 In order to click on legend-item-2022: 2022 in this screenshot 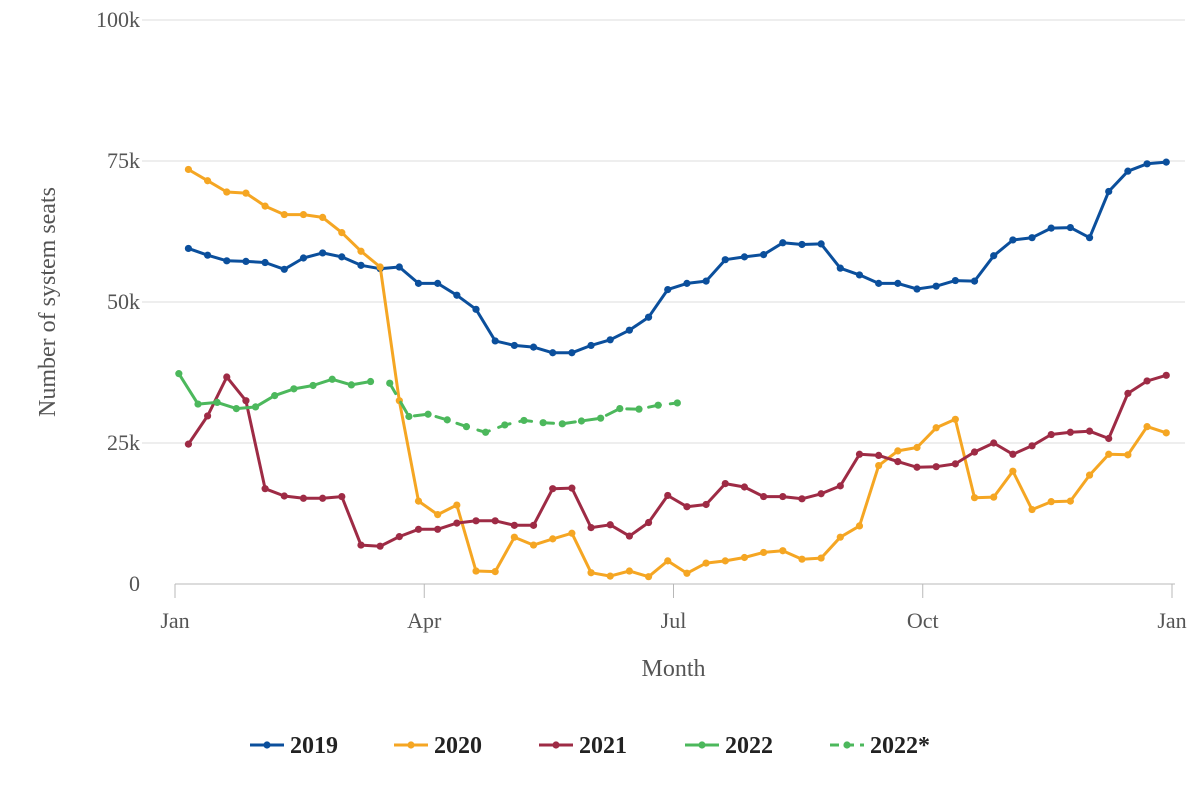, I will do `click(729, 746)`.